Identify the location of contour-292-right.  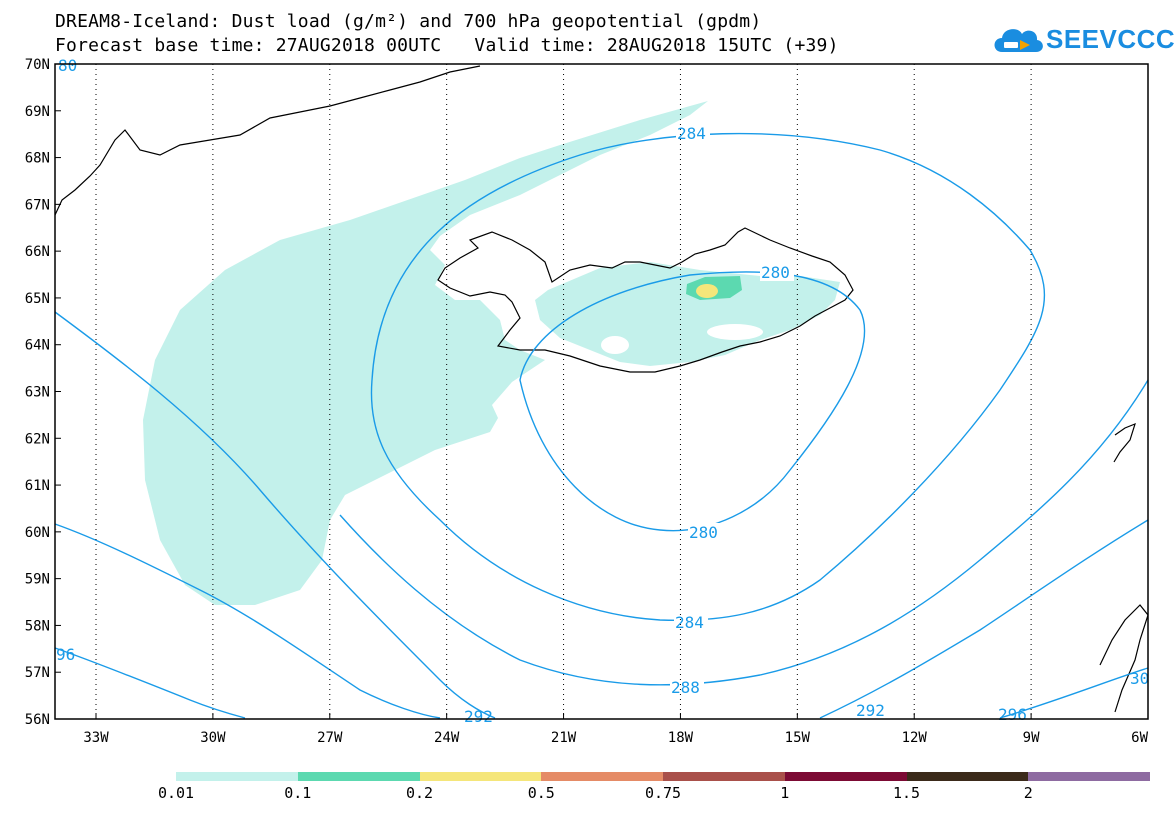
(984, 619).